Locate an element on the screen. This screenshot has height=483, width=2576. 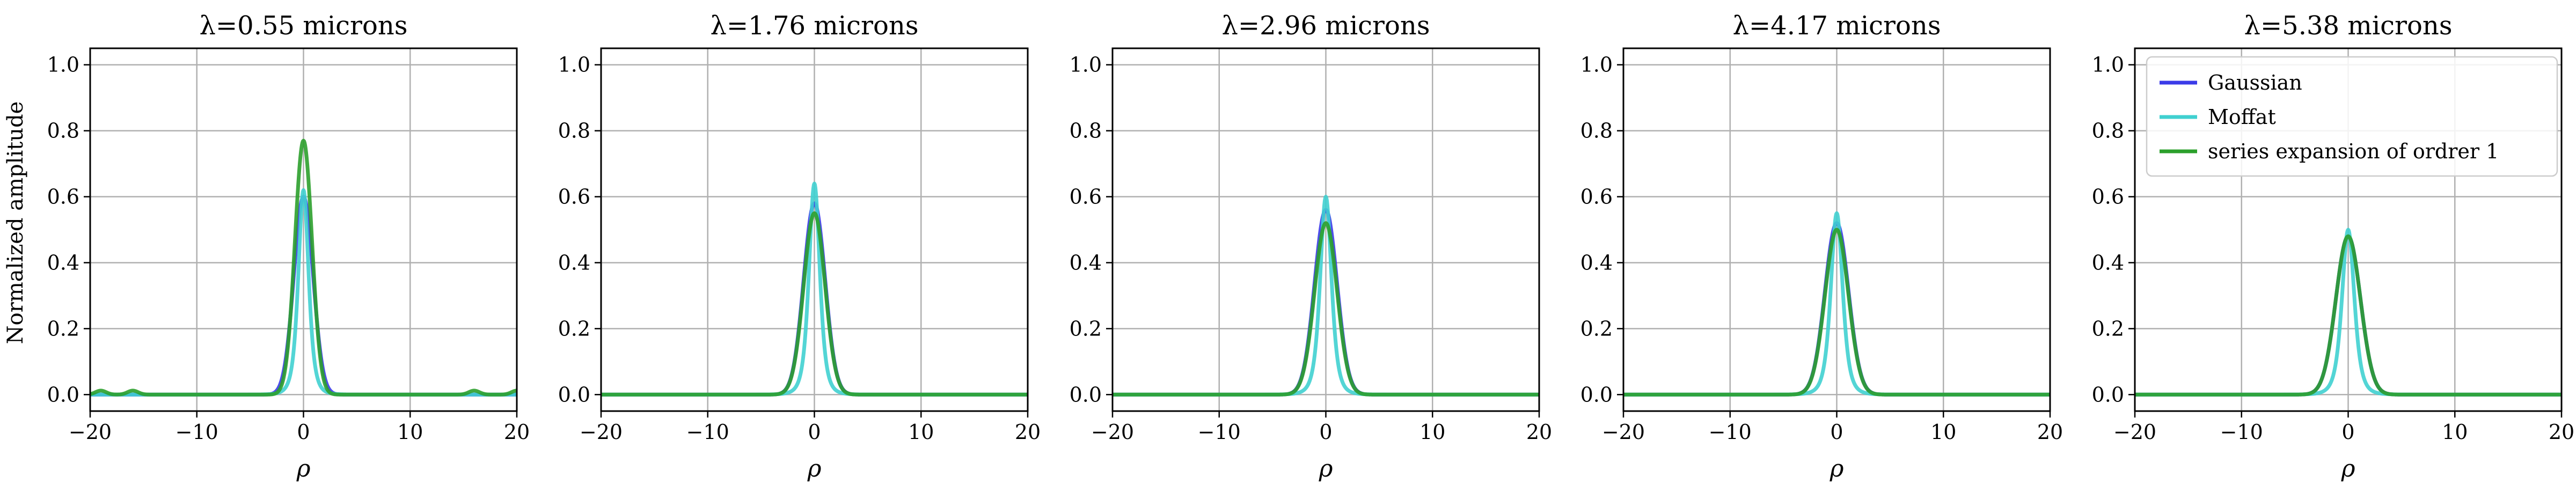
legend-entry: Gaussian is located at coordinates (2255, 82).